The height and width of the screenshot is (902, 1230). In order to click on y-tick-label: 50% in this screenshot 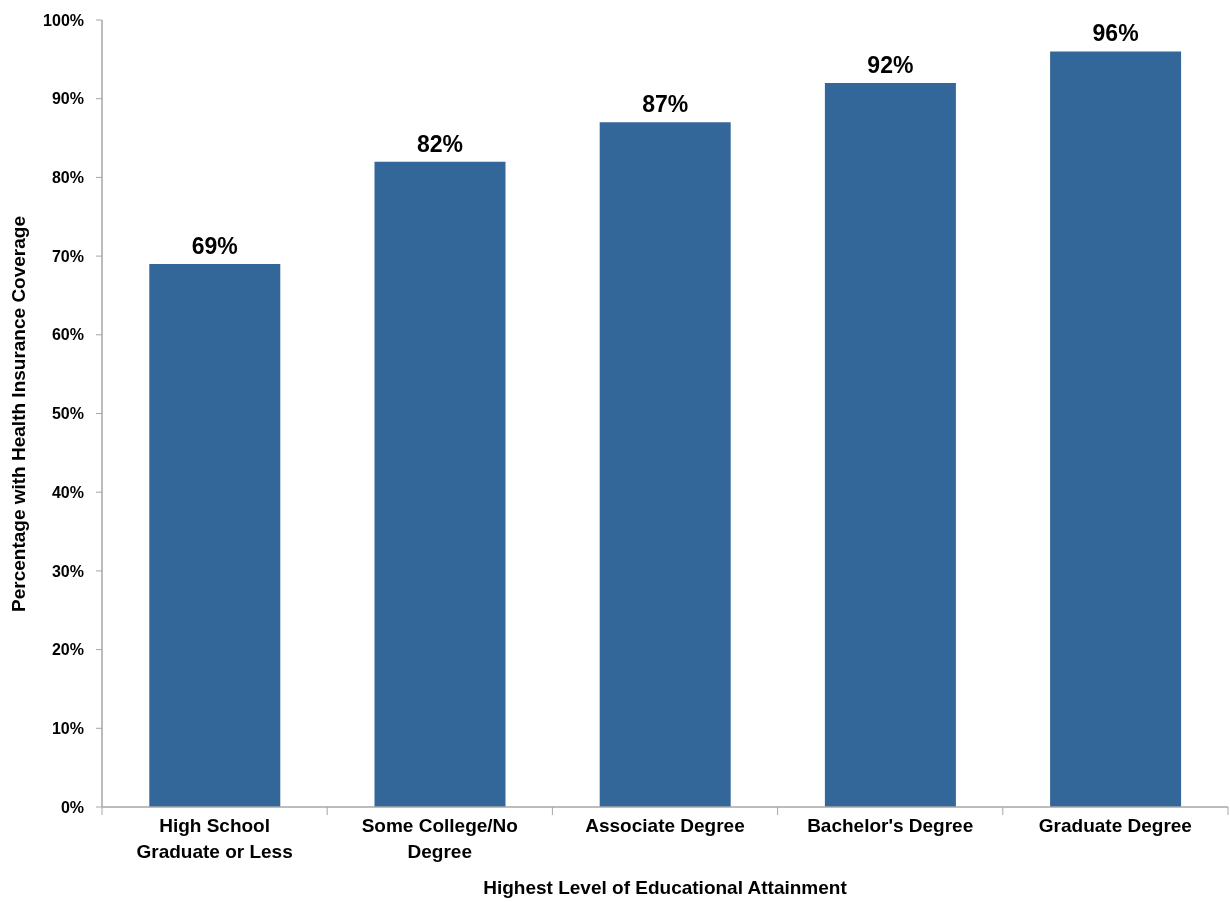, I will do `click(67, 414)`.